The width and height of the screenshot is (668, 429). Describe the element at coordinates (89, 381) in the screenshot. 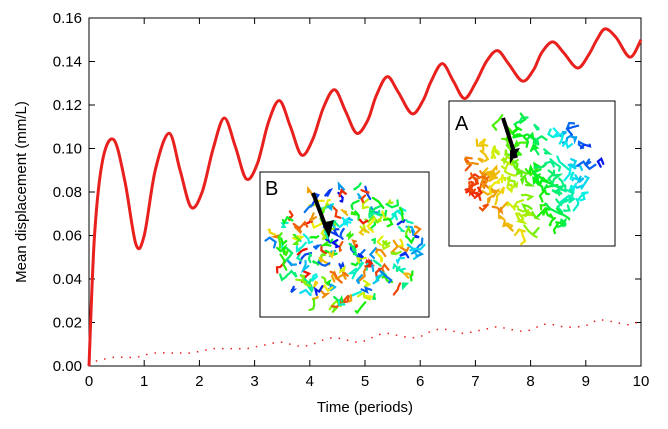

I see `x-tick-label: 0` at that location.